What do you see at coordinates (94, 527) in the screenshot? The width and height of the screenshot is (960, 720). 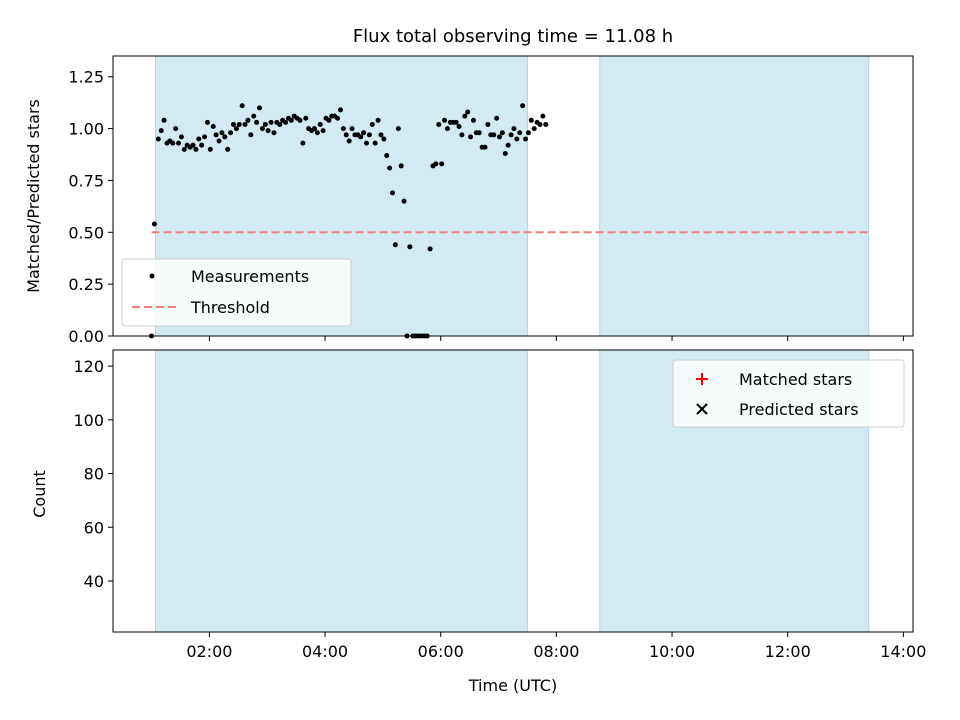 I see `bottom-y-tick-label: 60` at bounding box center [94, 527].